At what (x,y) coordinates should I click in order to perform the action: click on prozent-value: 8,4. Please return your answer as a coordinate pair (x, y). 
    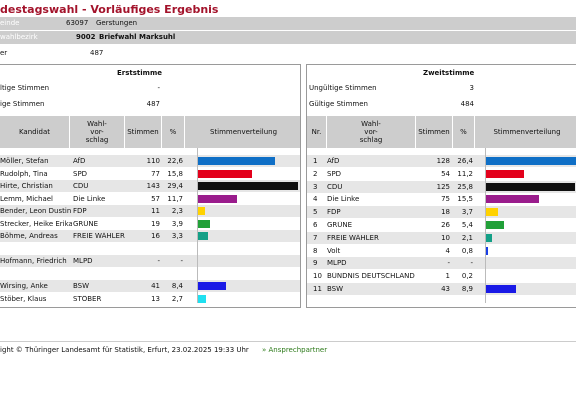
    Looking at the image, I should click on (177, 286).